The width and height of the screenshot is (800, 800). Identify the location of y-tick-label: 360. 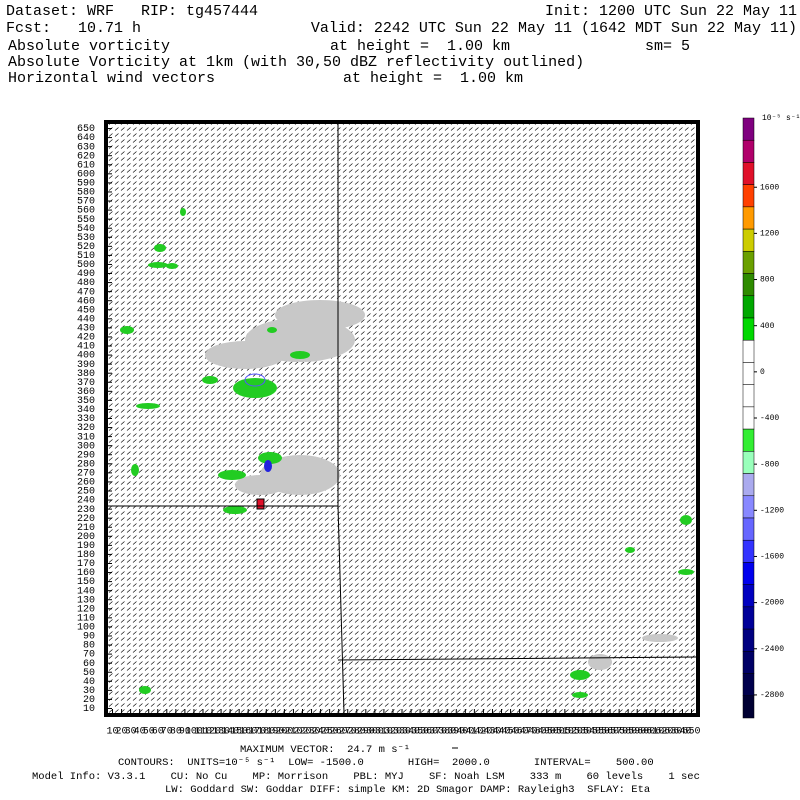
(86, 392).